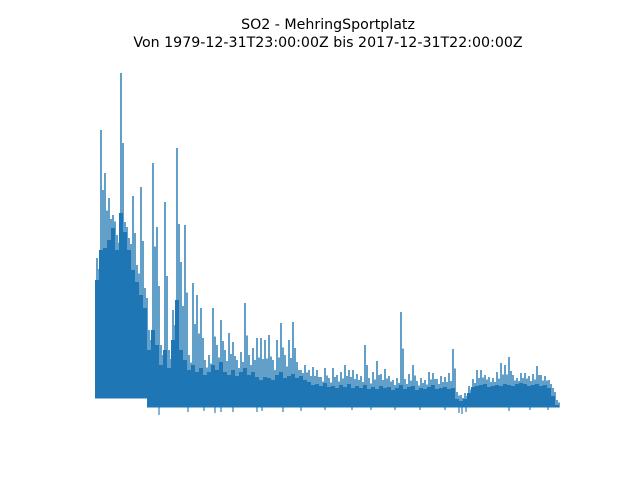 The image size is (640, 480). What do you see at coordinates (328, 25) in the screenshot?
I see `chart-title: SO2 - MehringSportplatz` at bounding box center [328, 25].